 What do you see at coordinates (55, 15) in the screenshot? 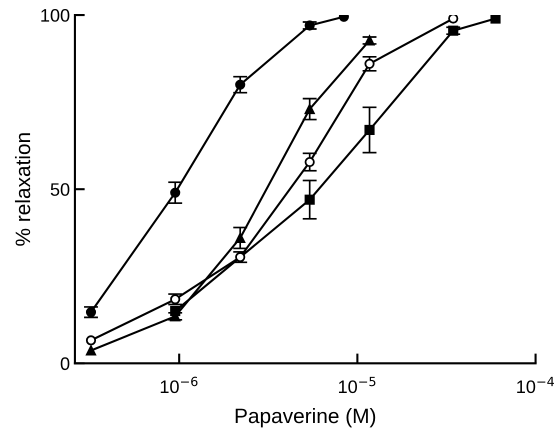
I see `y-tick-label: 100` at bounding box center [55, 15].